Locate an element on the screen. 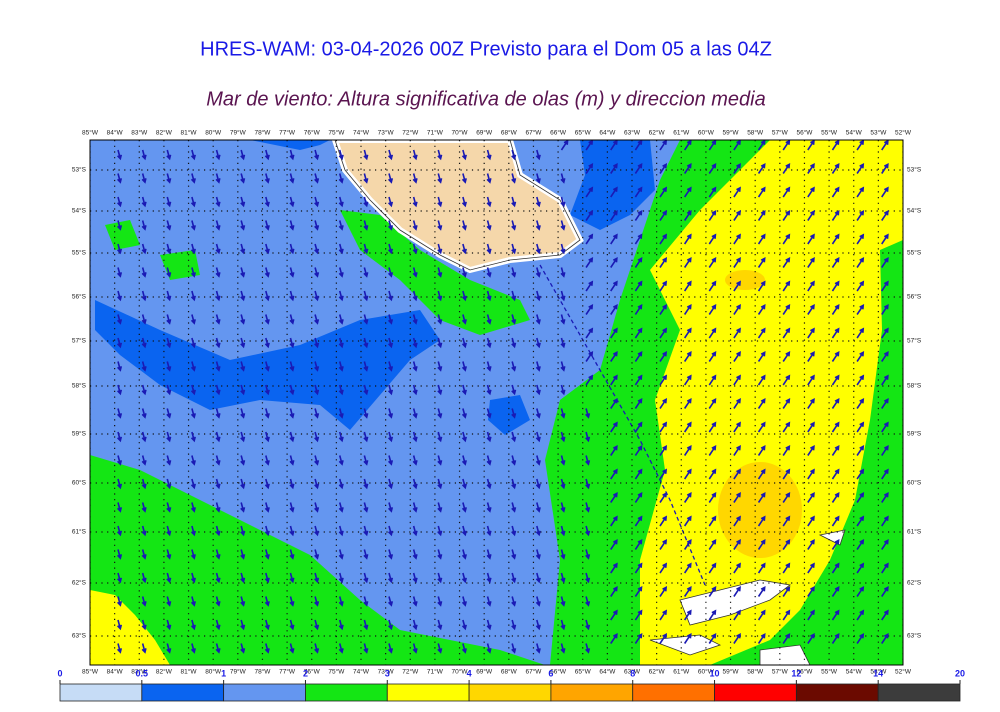 The width and height of the screenshot is (1000, 712). lon-label: 83°W is located at coordinates (139, 133).